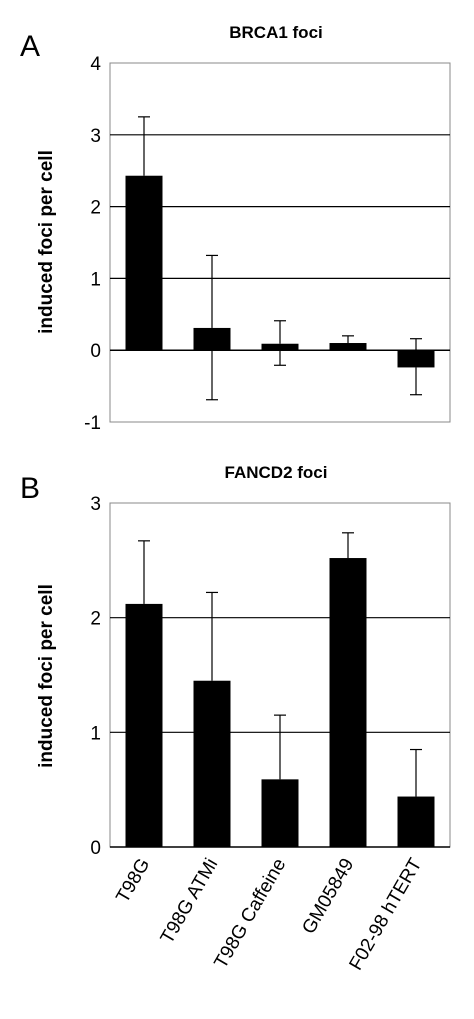 The image size is (474, 1019). Describe the element at coordinates (276, 472) in the screenshot. I see `panel-b-title: FANCD2 foci` at that location.